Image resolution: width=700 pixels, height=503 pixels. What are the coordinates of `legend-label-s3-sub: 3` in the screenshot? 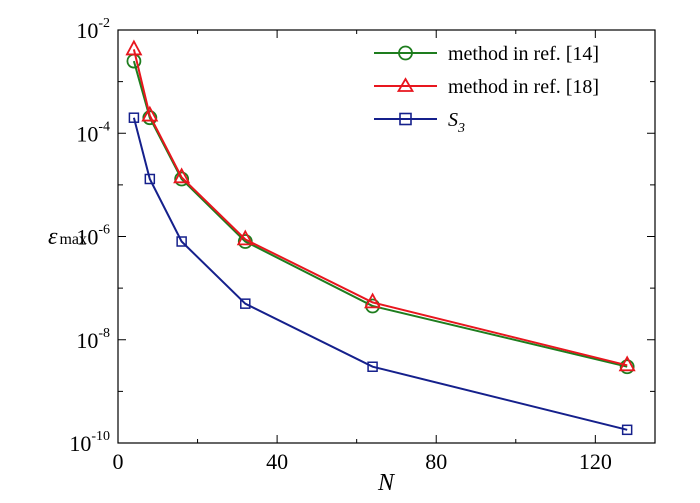 It's located at (461, 128).